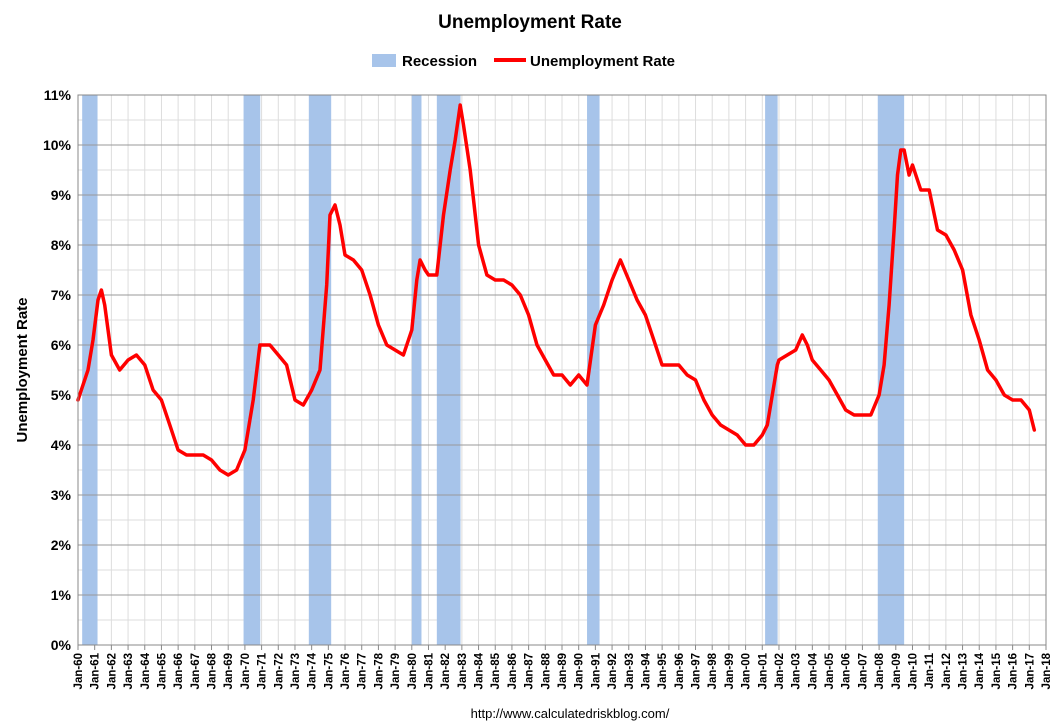  What do you see at coordinates (429, 670) in the screenshot?
I see `x-tick-label: Jan-81` at bounding box center [429, 670].